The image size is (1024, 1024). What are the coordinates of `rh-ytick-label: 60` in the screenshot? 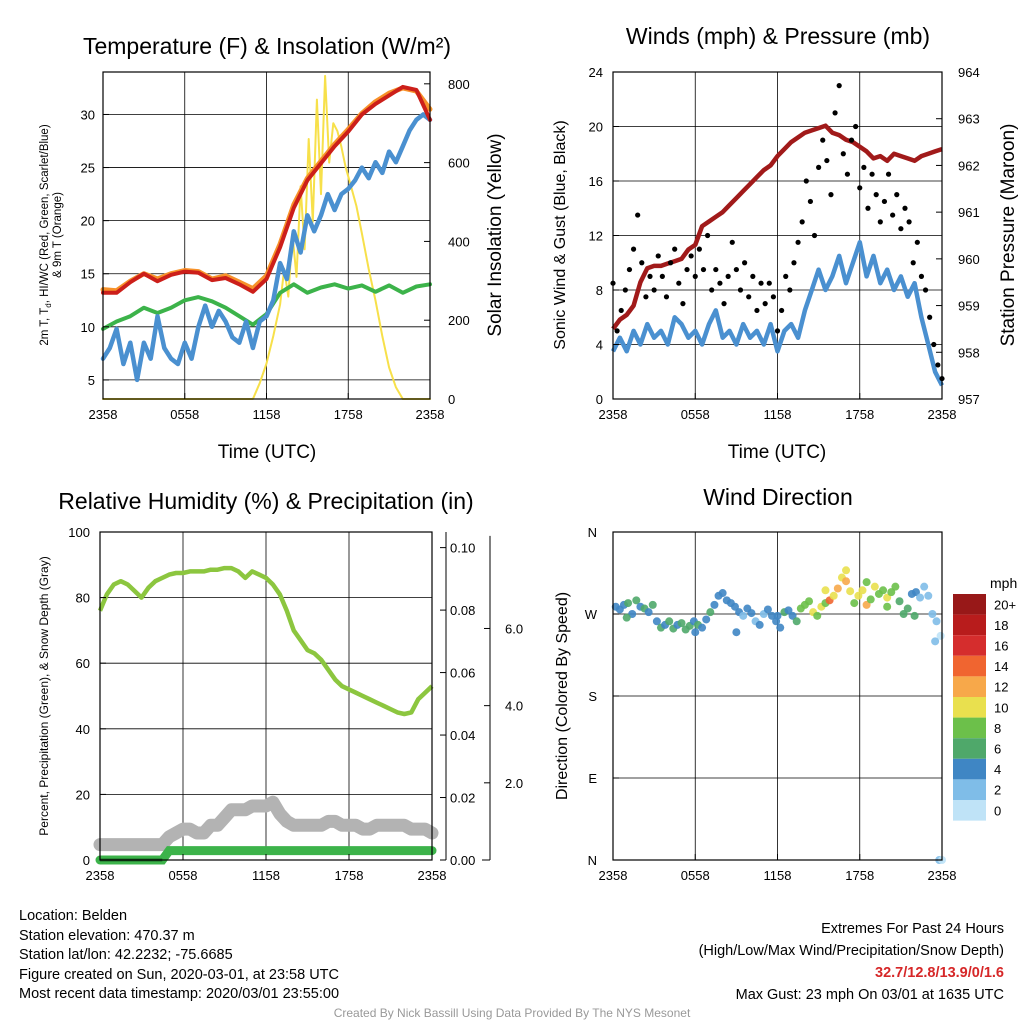 It's located at (83, 663).